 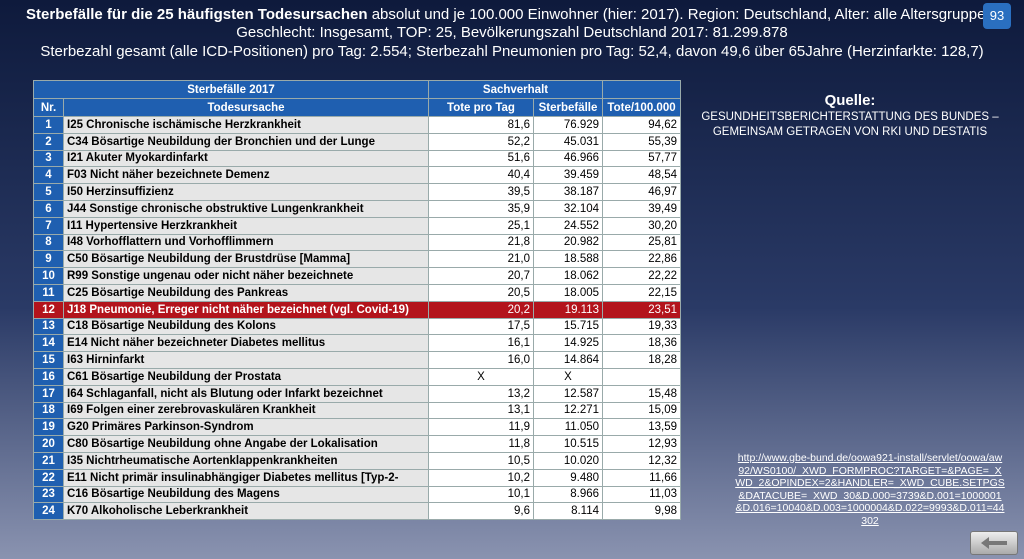 I want to click on value-cell: 16,1, so click(x=481, y=343).